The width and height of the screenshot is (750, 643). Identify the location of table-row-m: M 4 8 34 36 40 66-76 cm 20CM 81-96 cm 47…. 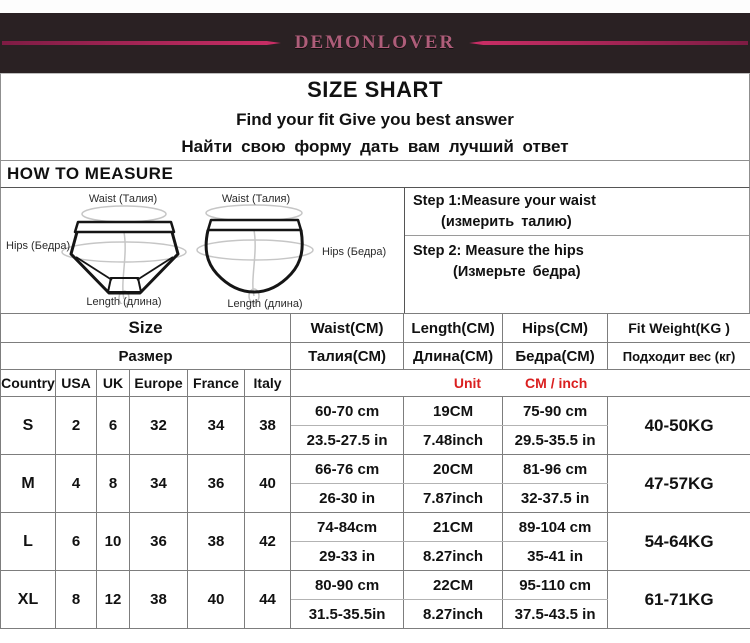
(375, 483).